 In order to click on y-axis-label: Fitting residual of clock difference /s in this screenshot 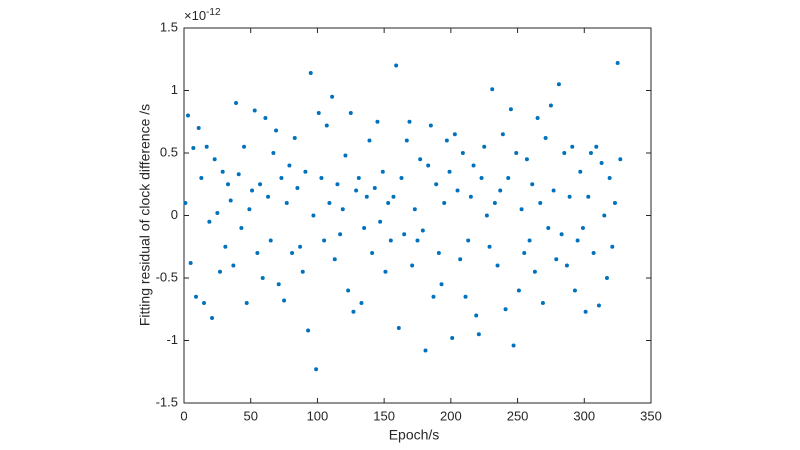, I will do `click(145, 215)`.